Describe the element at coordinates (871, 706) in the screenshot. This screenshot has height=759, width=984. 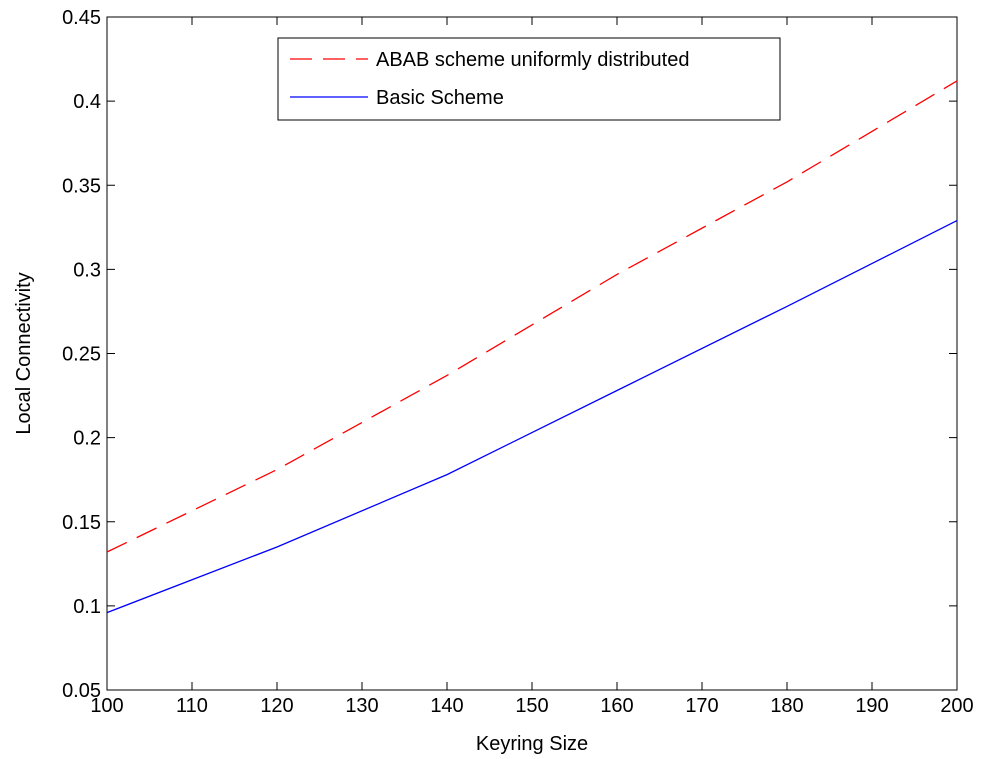
I see `x-tick-label: 190` at that location.